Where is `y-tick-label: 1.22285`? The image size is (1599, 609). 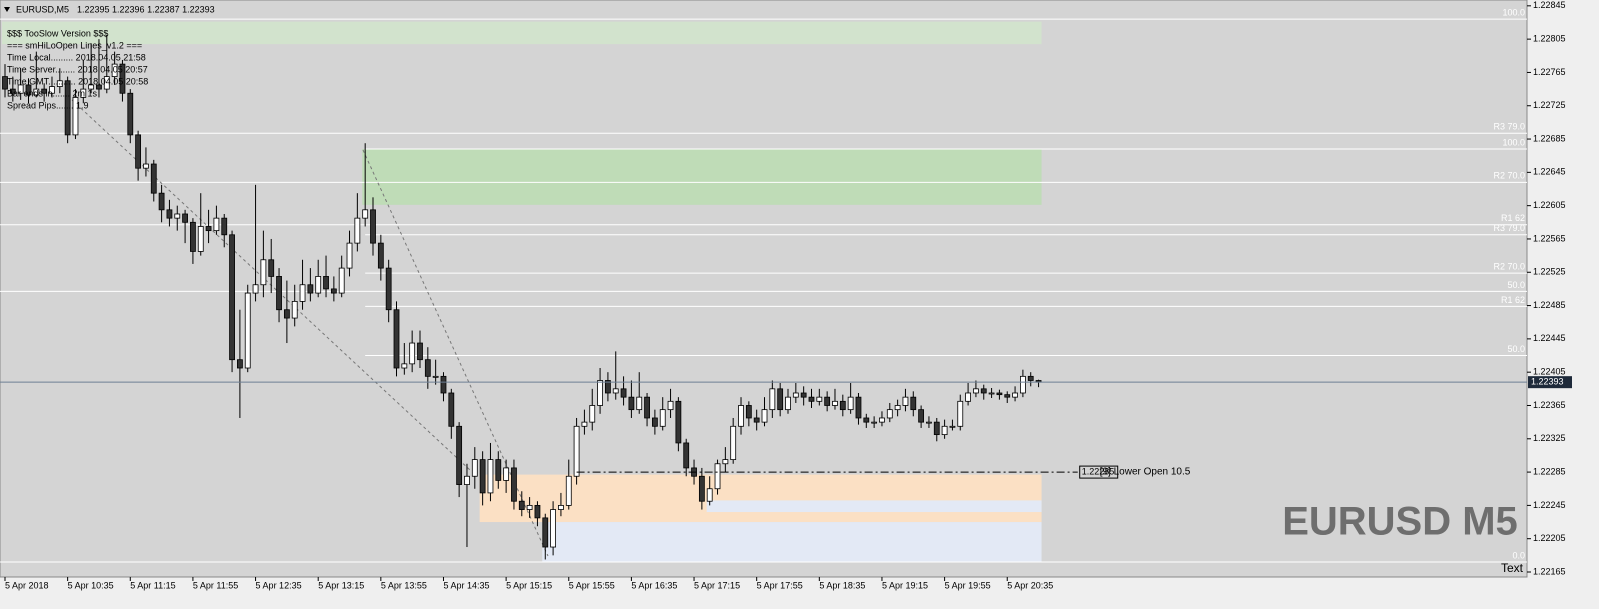 y-tick-label: 1.22285 is located at coordinates (1549, 471).